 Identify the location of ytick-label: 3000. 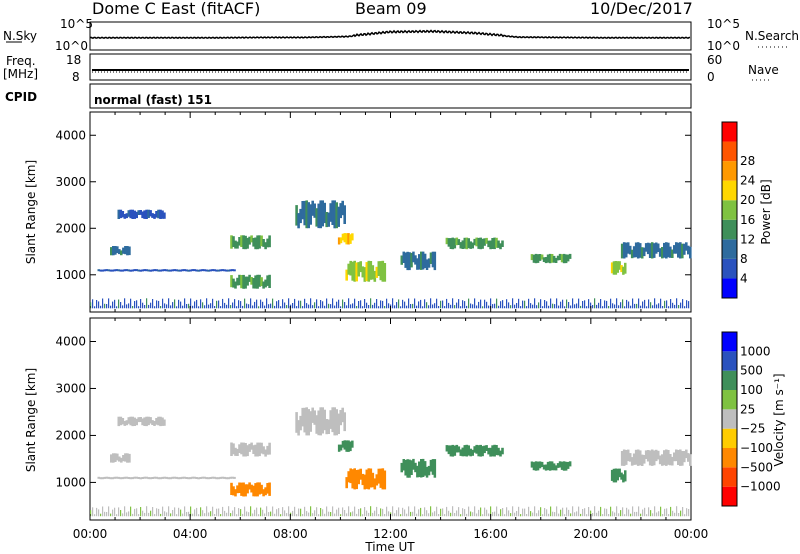
(70, 182).